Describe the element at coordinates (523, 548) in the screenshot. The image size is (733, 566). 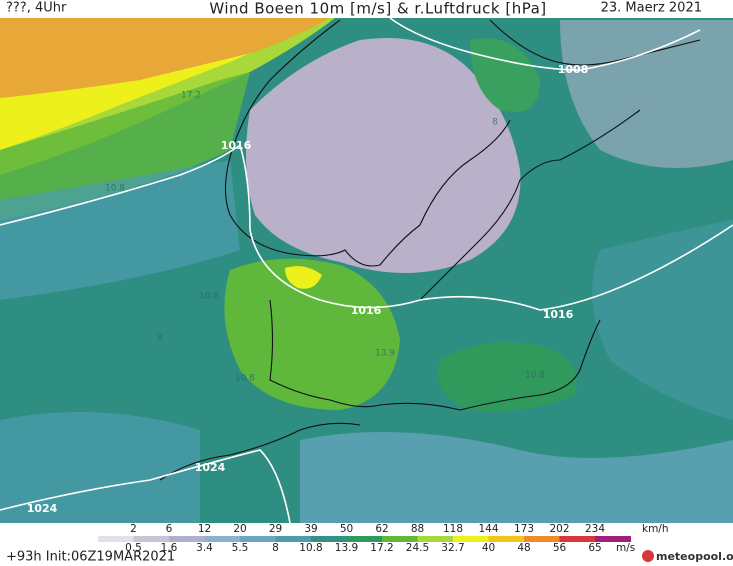
I see `legend-ms-label: 48` at that location.